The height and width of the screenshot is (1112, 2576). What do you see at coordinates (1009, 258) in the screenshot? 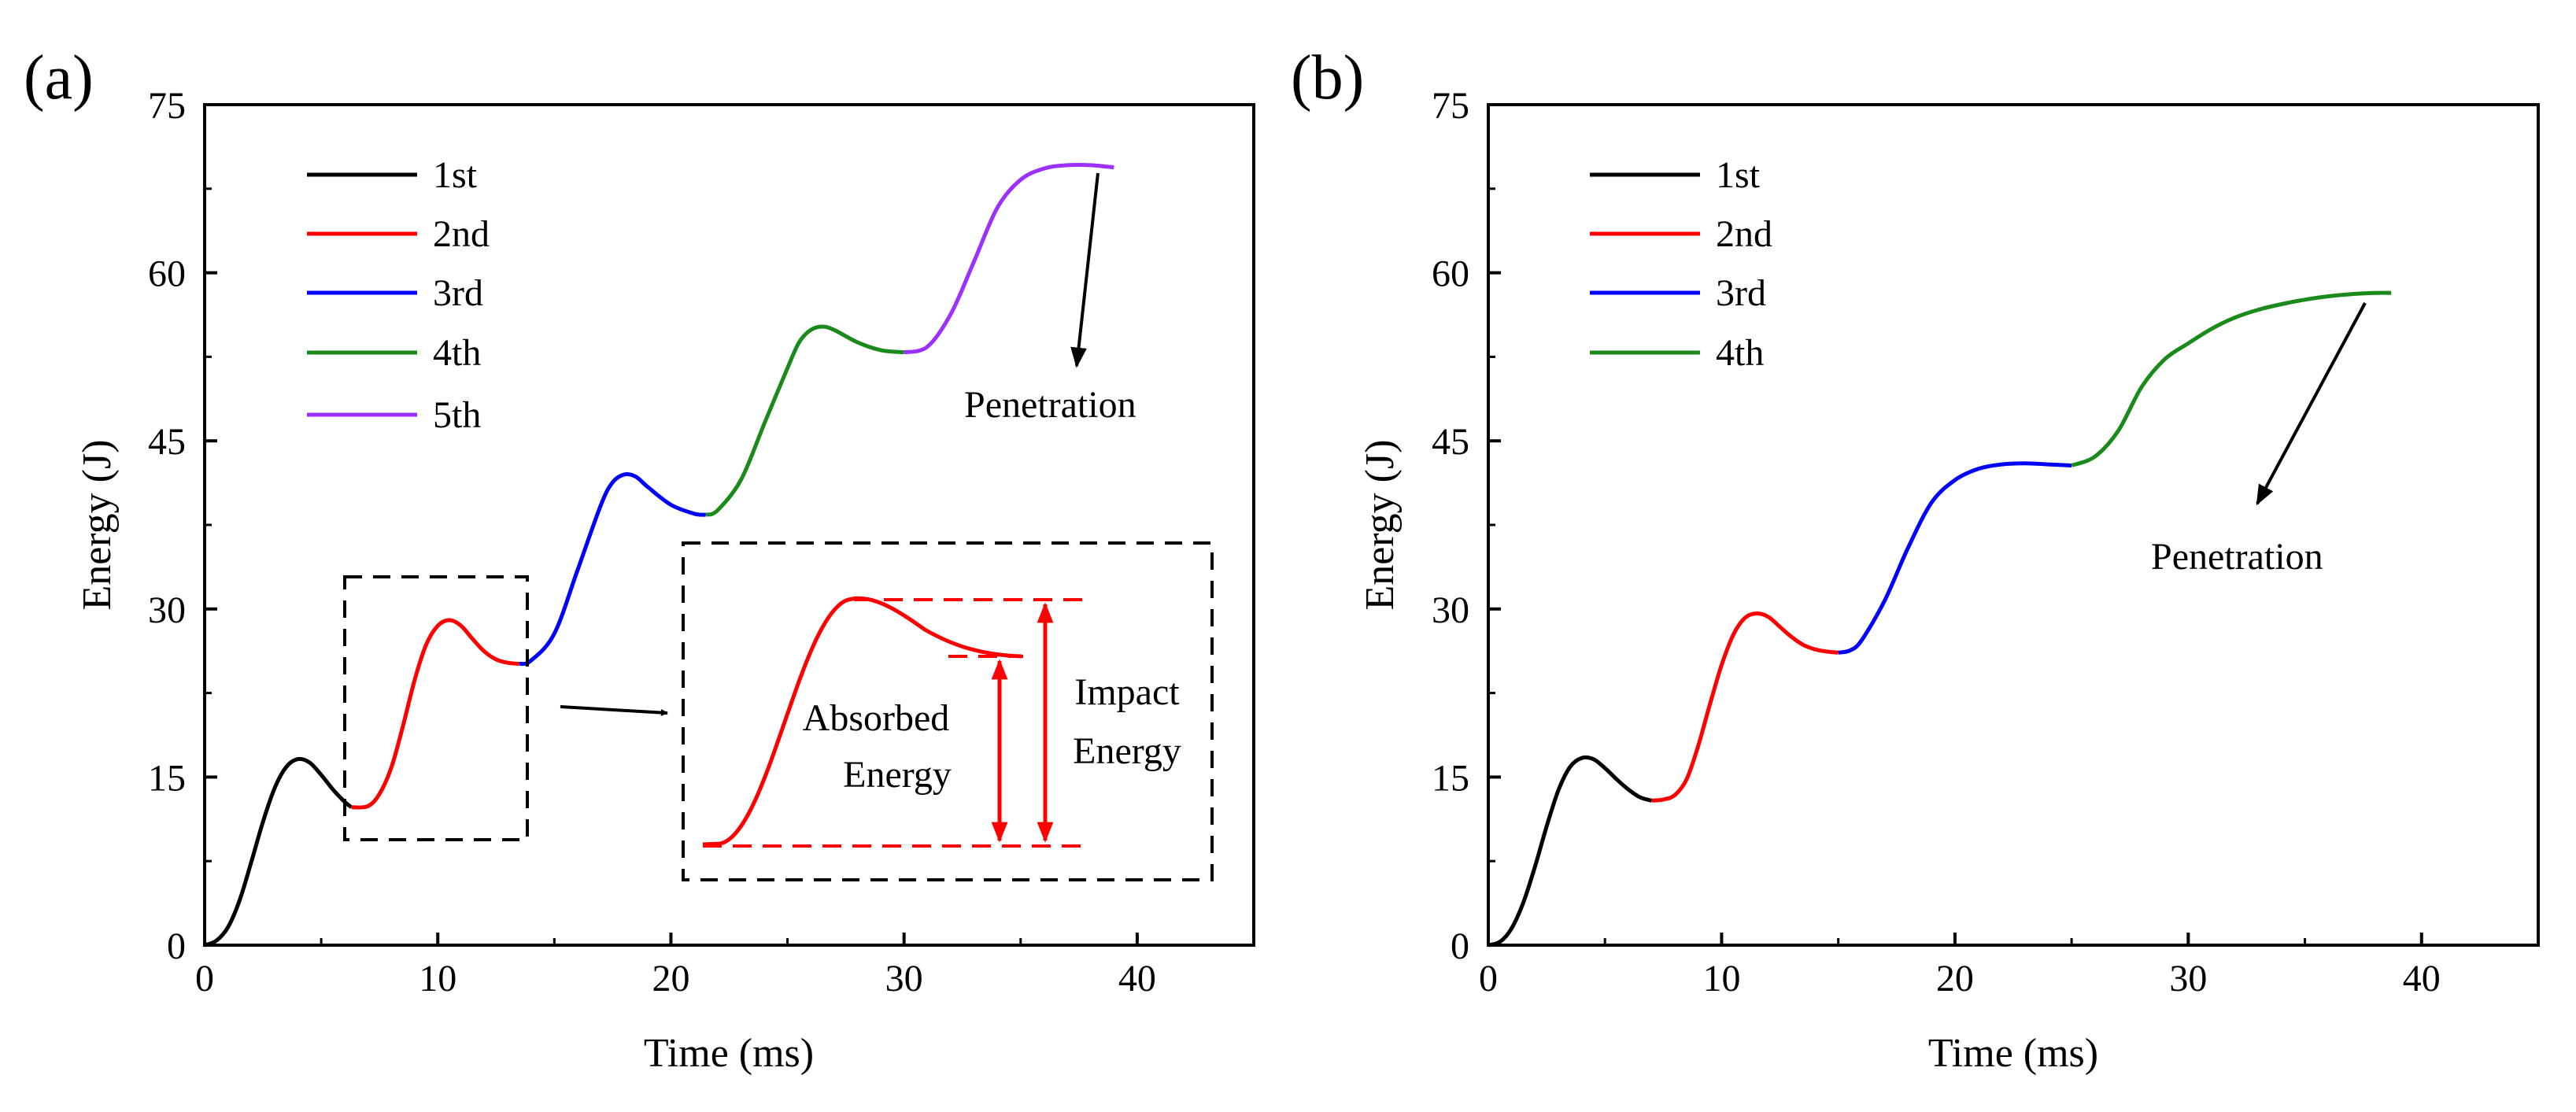
I see `series-line-a-5th` at bounding box center [1009, 258].